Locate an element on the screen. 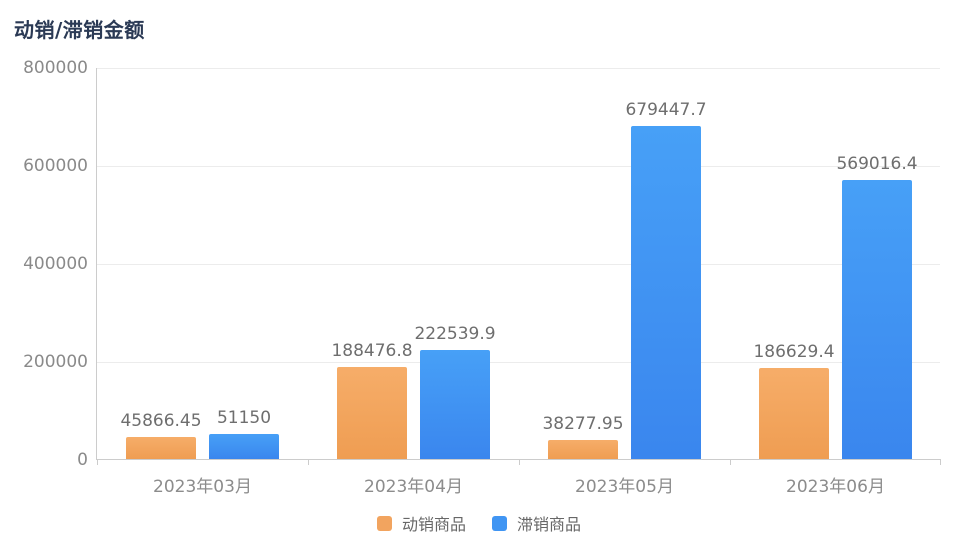 The height and width of the screenshot is (559, 958). legend-swatch-active-sales is located at coordinates (384, 523).